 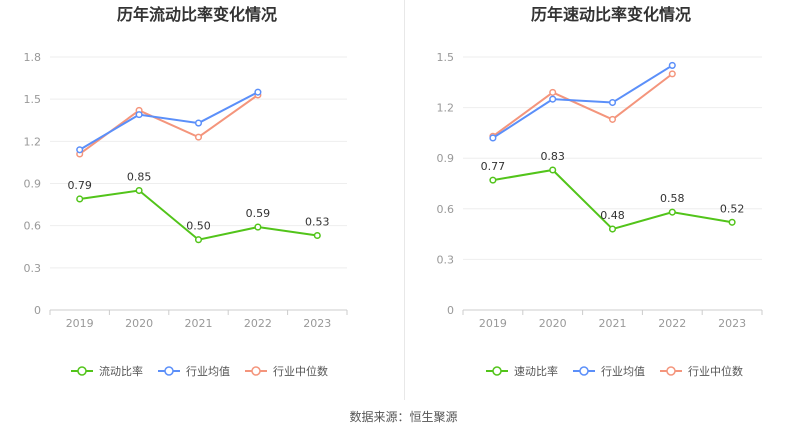 I want to click on data-label: 0.52, so click(x=732, y=208).